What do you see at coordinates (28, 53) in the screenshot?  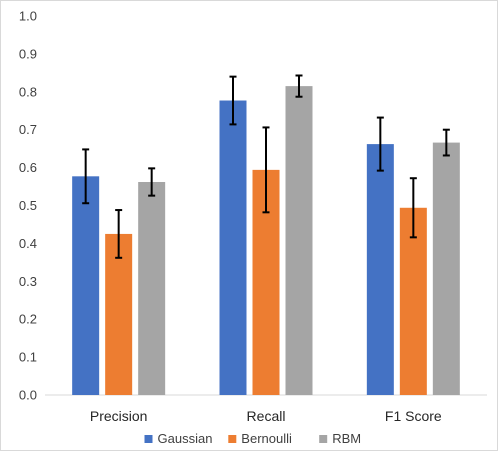 I see `y-tick-label: 0.9` at bounding box center [28, 53].